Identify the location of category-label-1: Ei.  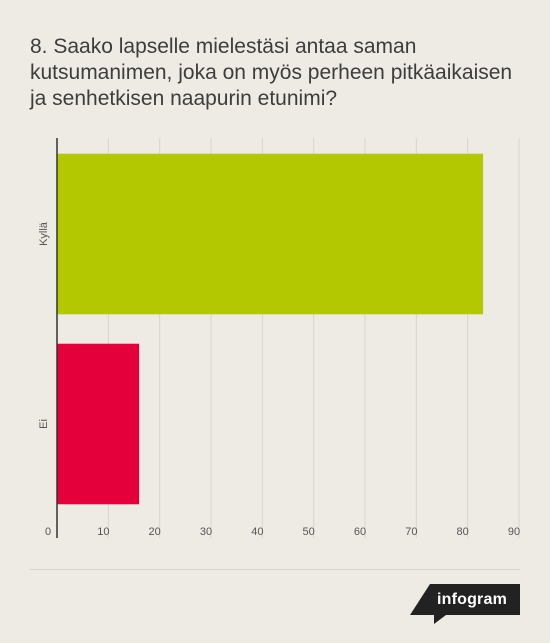
(44, 424).